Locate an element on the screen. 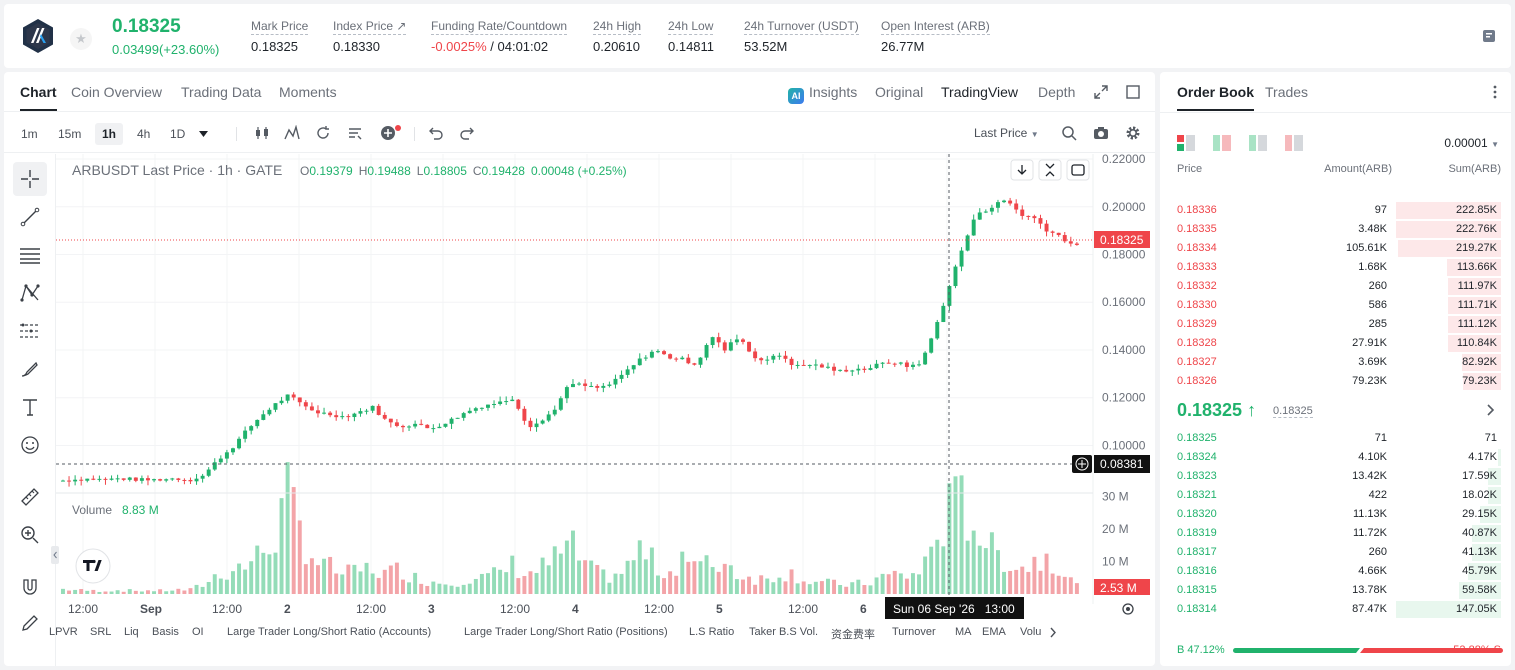 This screenshot has height=670, width=1515. indicator-tab: Taker B.S Vol. is located at coordinates (784, 632).